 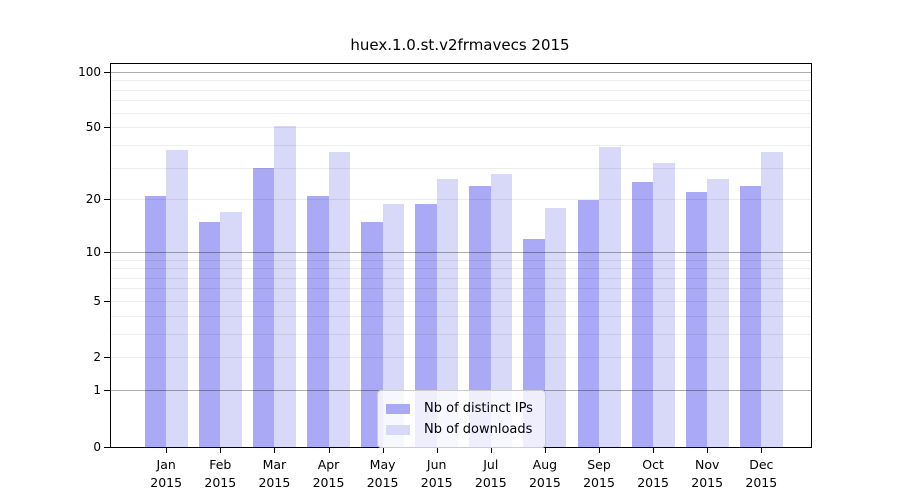 What do you see at coordinates (653, 473) in the screenshot?
I see `x-tick-label-oct: Oct 2015` at bounding box center [653, 473].